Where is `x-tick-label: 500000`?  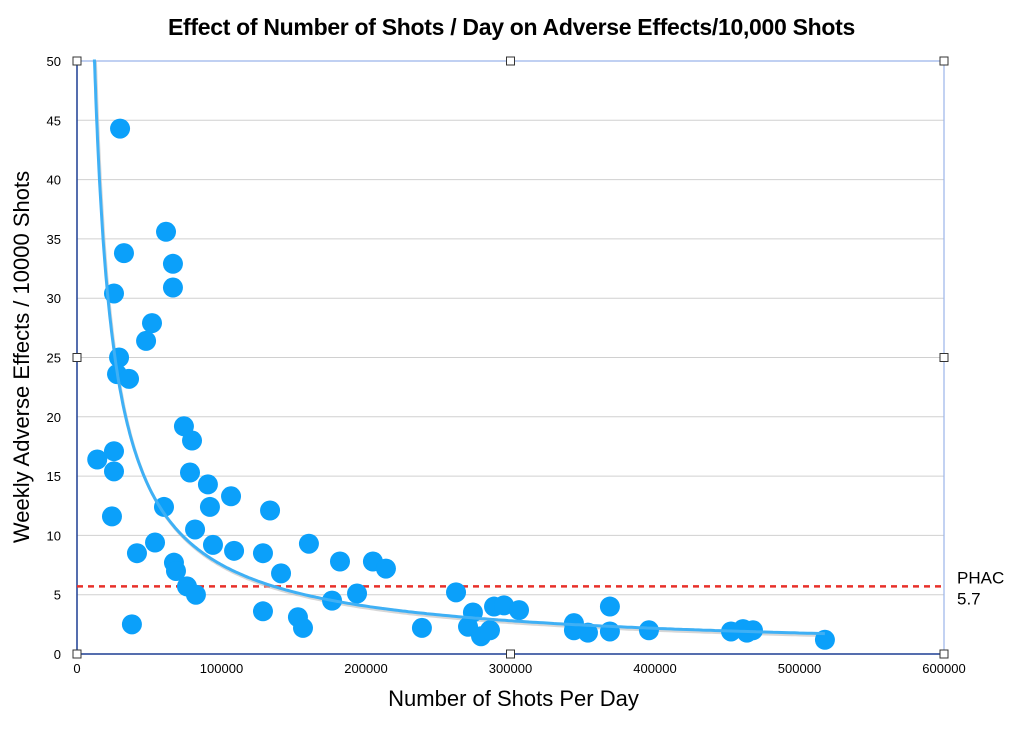
x-tick-label: 500000 is located at coordinates (799, 668).